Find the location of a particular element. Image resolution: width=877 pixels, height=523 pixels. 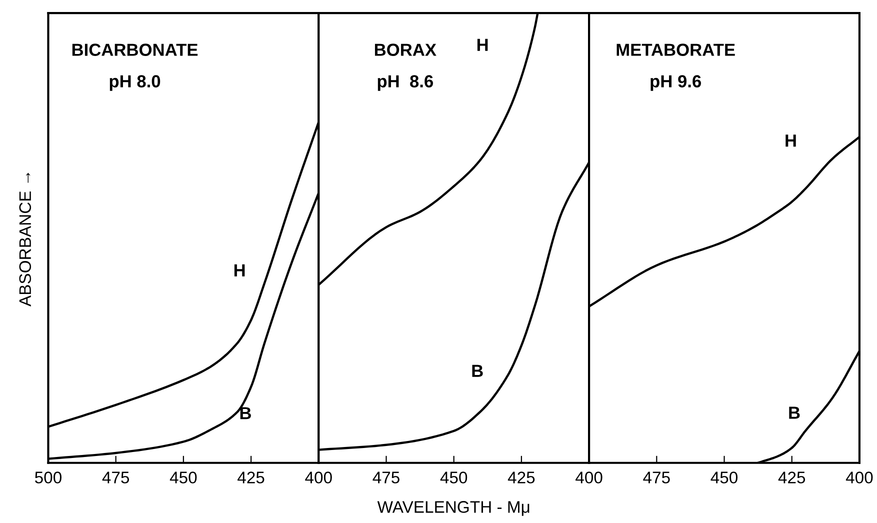

chart-title: BICARBONATE is located at coordinates (135, 50).